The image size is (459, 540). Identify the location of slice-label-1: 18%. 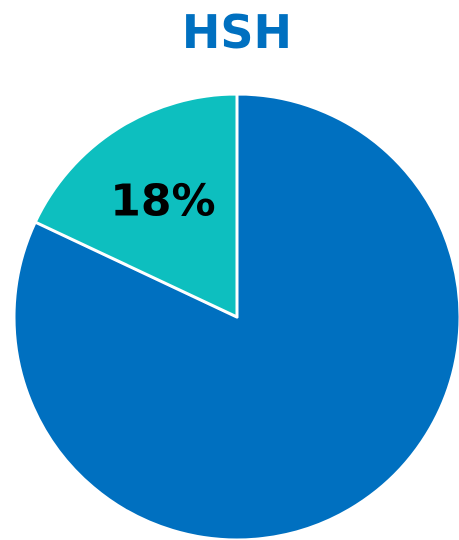
(162, 200).